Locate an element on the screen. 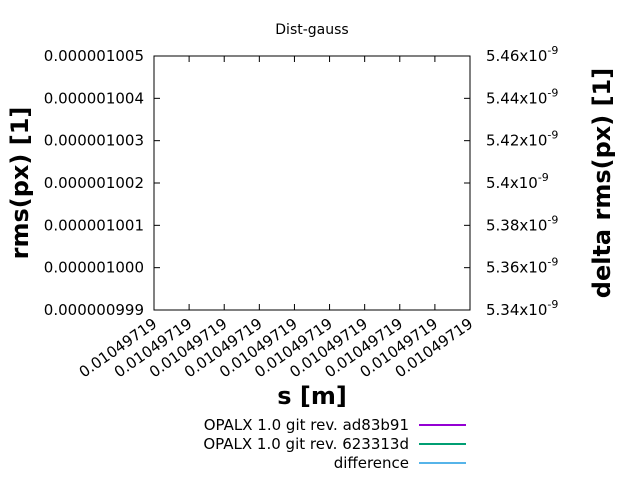 The height and width of the screenshot is (480, 640). chart-title: Dist-gauss is located at coordinates (311, 30).